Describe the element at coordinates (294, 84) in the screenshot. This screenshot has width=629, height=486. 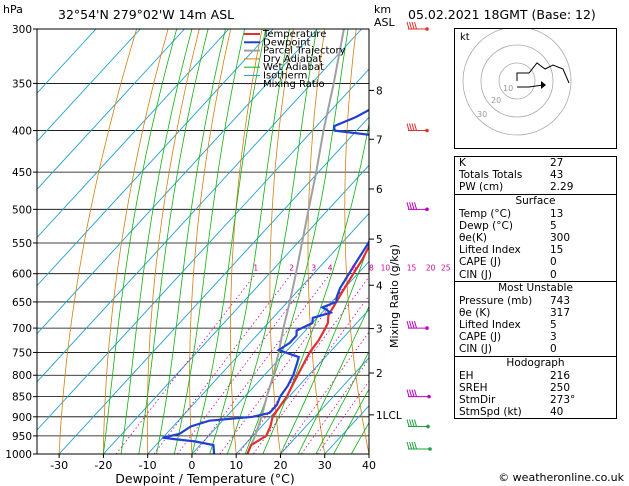
I see `legend-entry: Mixing Ratio` at that location.